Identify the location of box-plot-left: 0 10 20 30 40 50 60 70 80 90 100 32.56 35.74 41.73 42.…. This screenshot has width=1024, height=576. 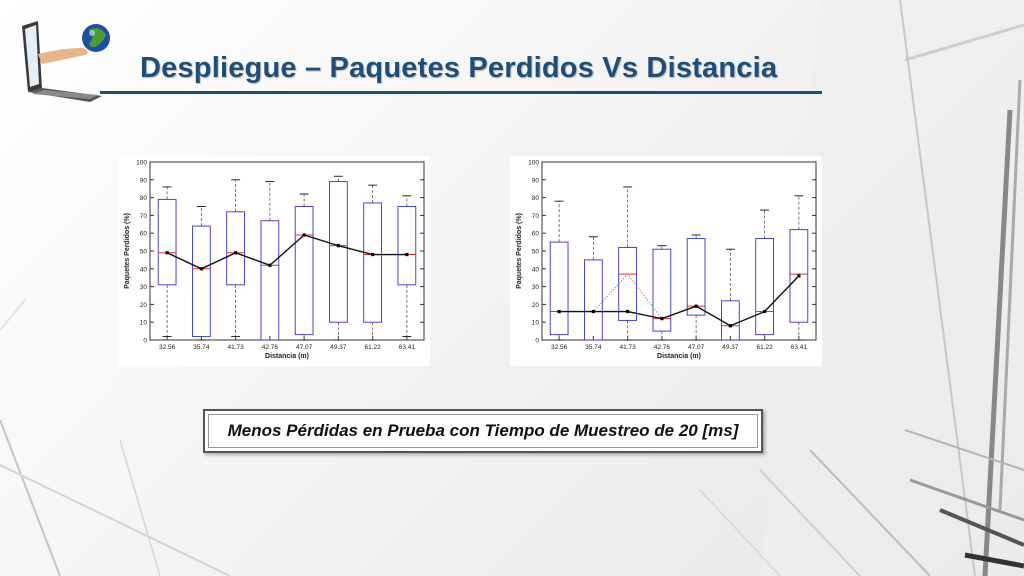
(274, 261).